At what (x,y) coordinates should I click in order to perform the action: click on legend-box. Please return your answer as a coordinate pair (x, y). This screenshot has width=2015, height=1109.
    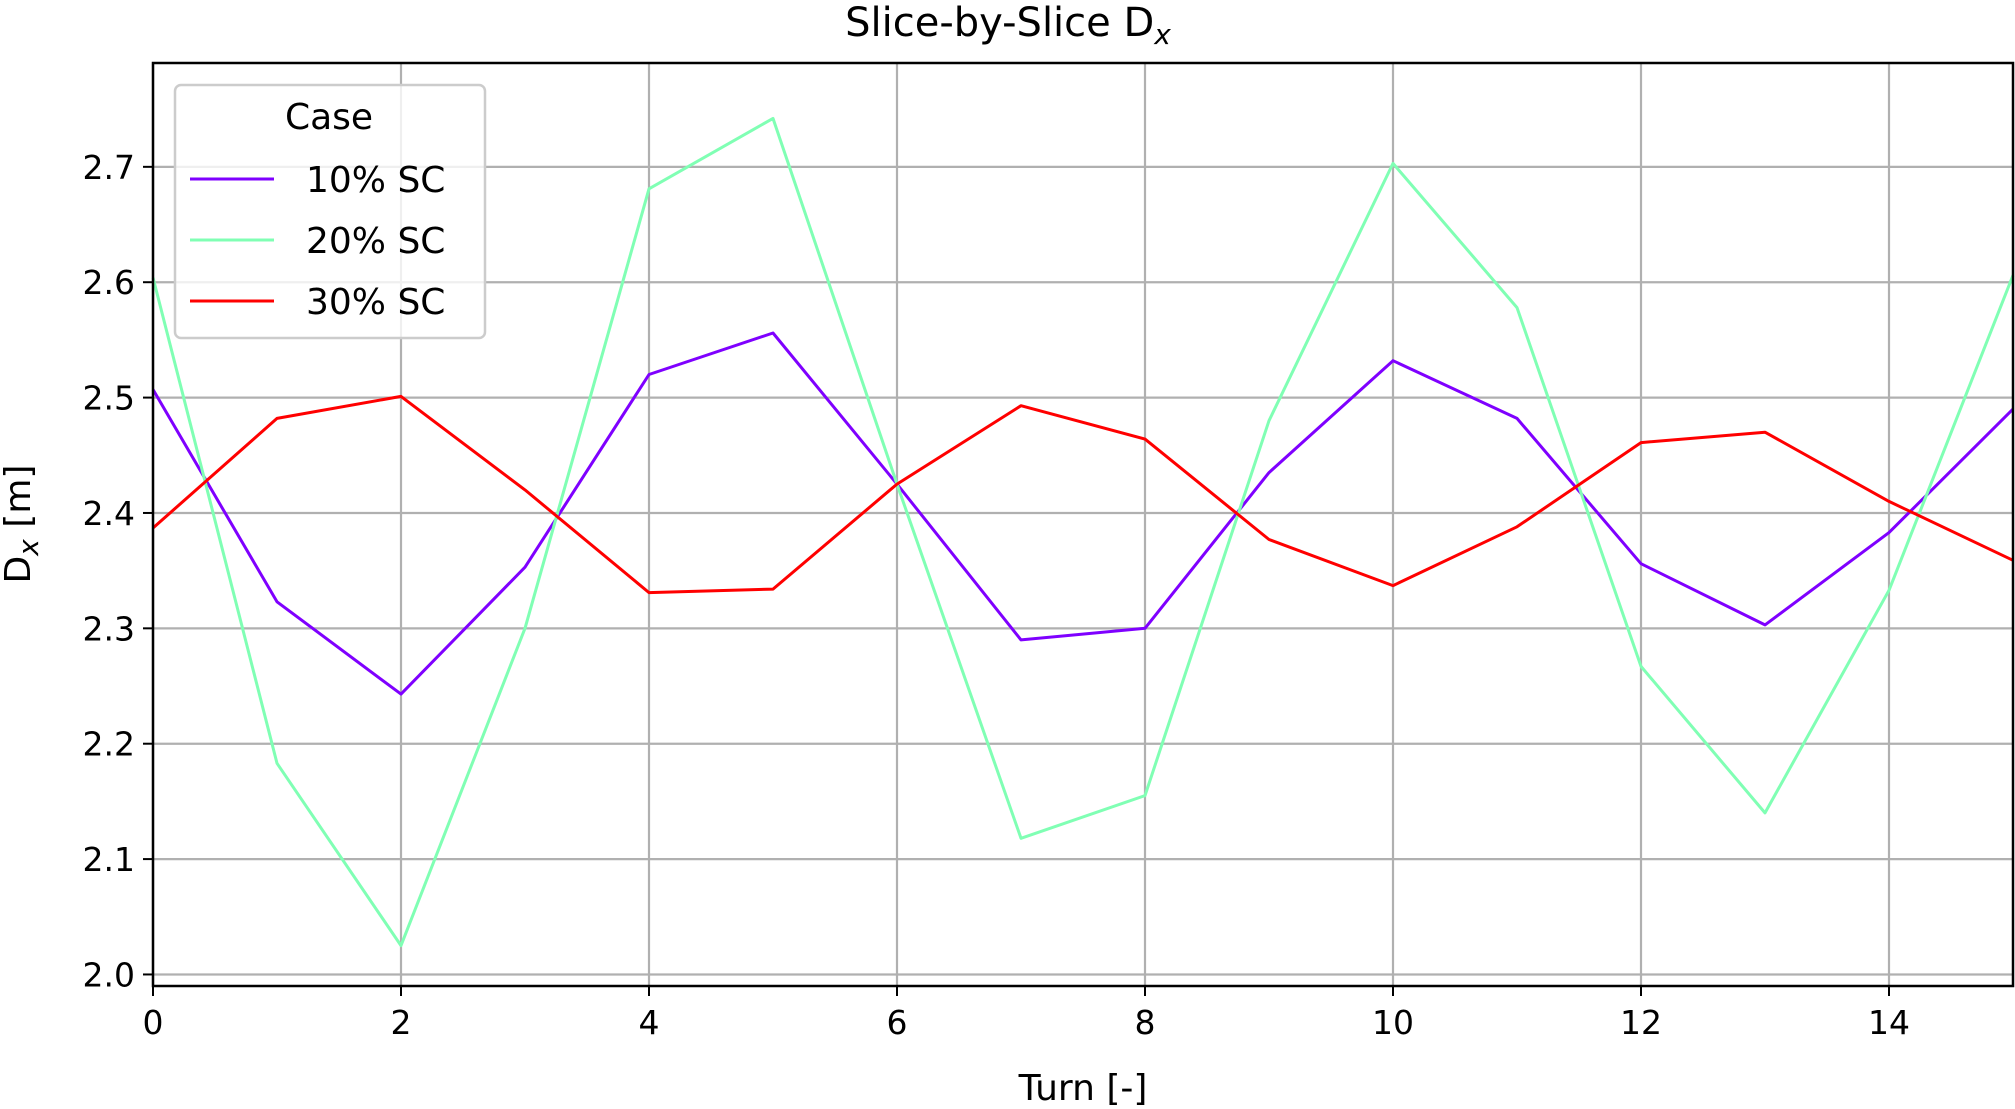
    Looking at the image, I should click on (330, 211).